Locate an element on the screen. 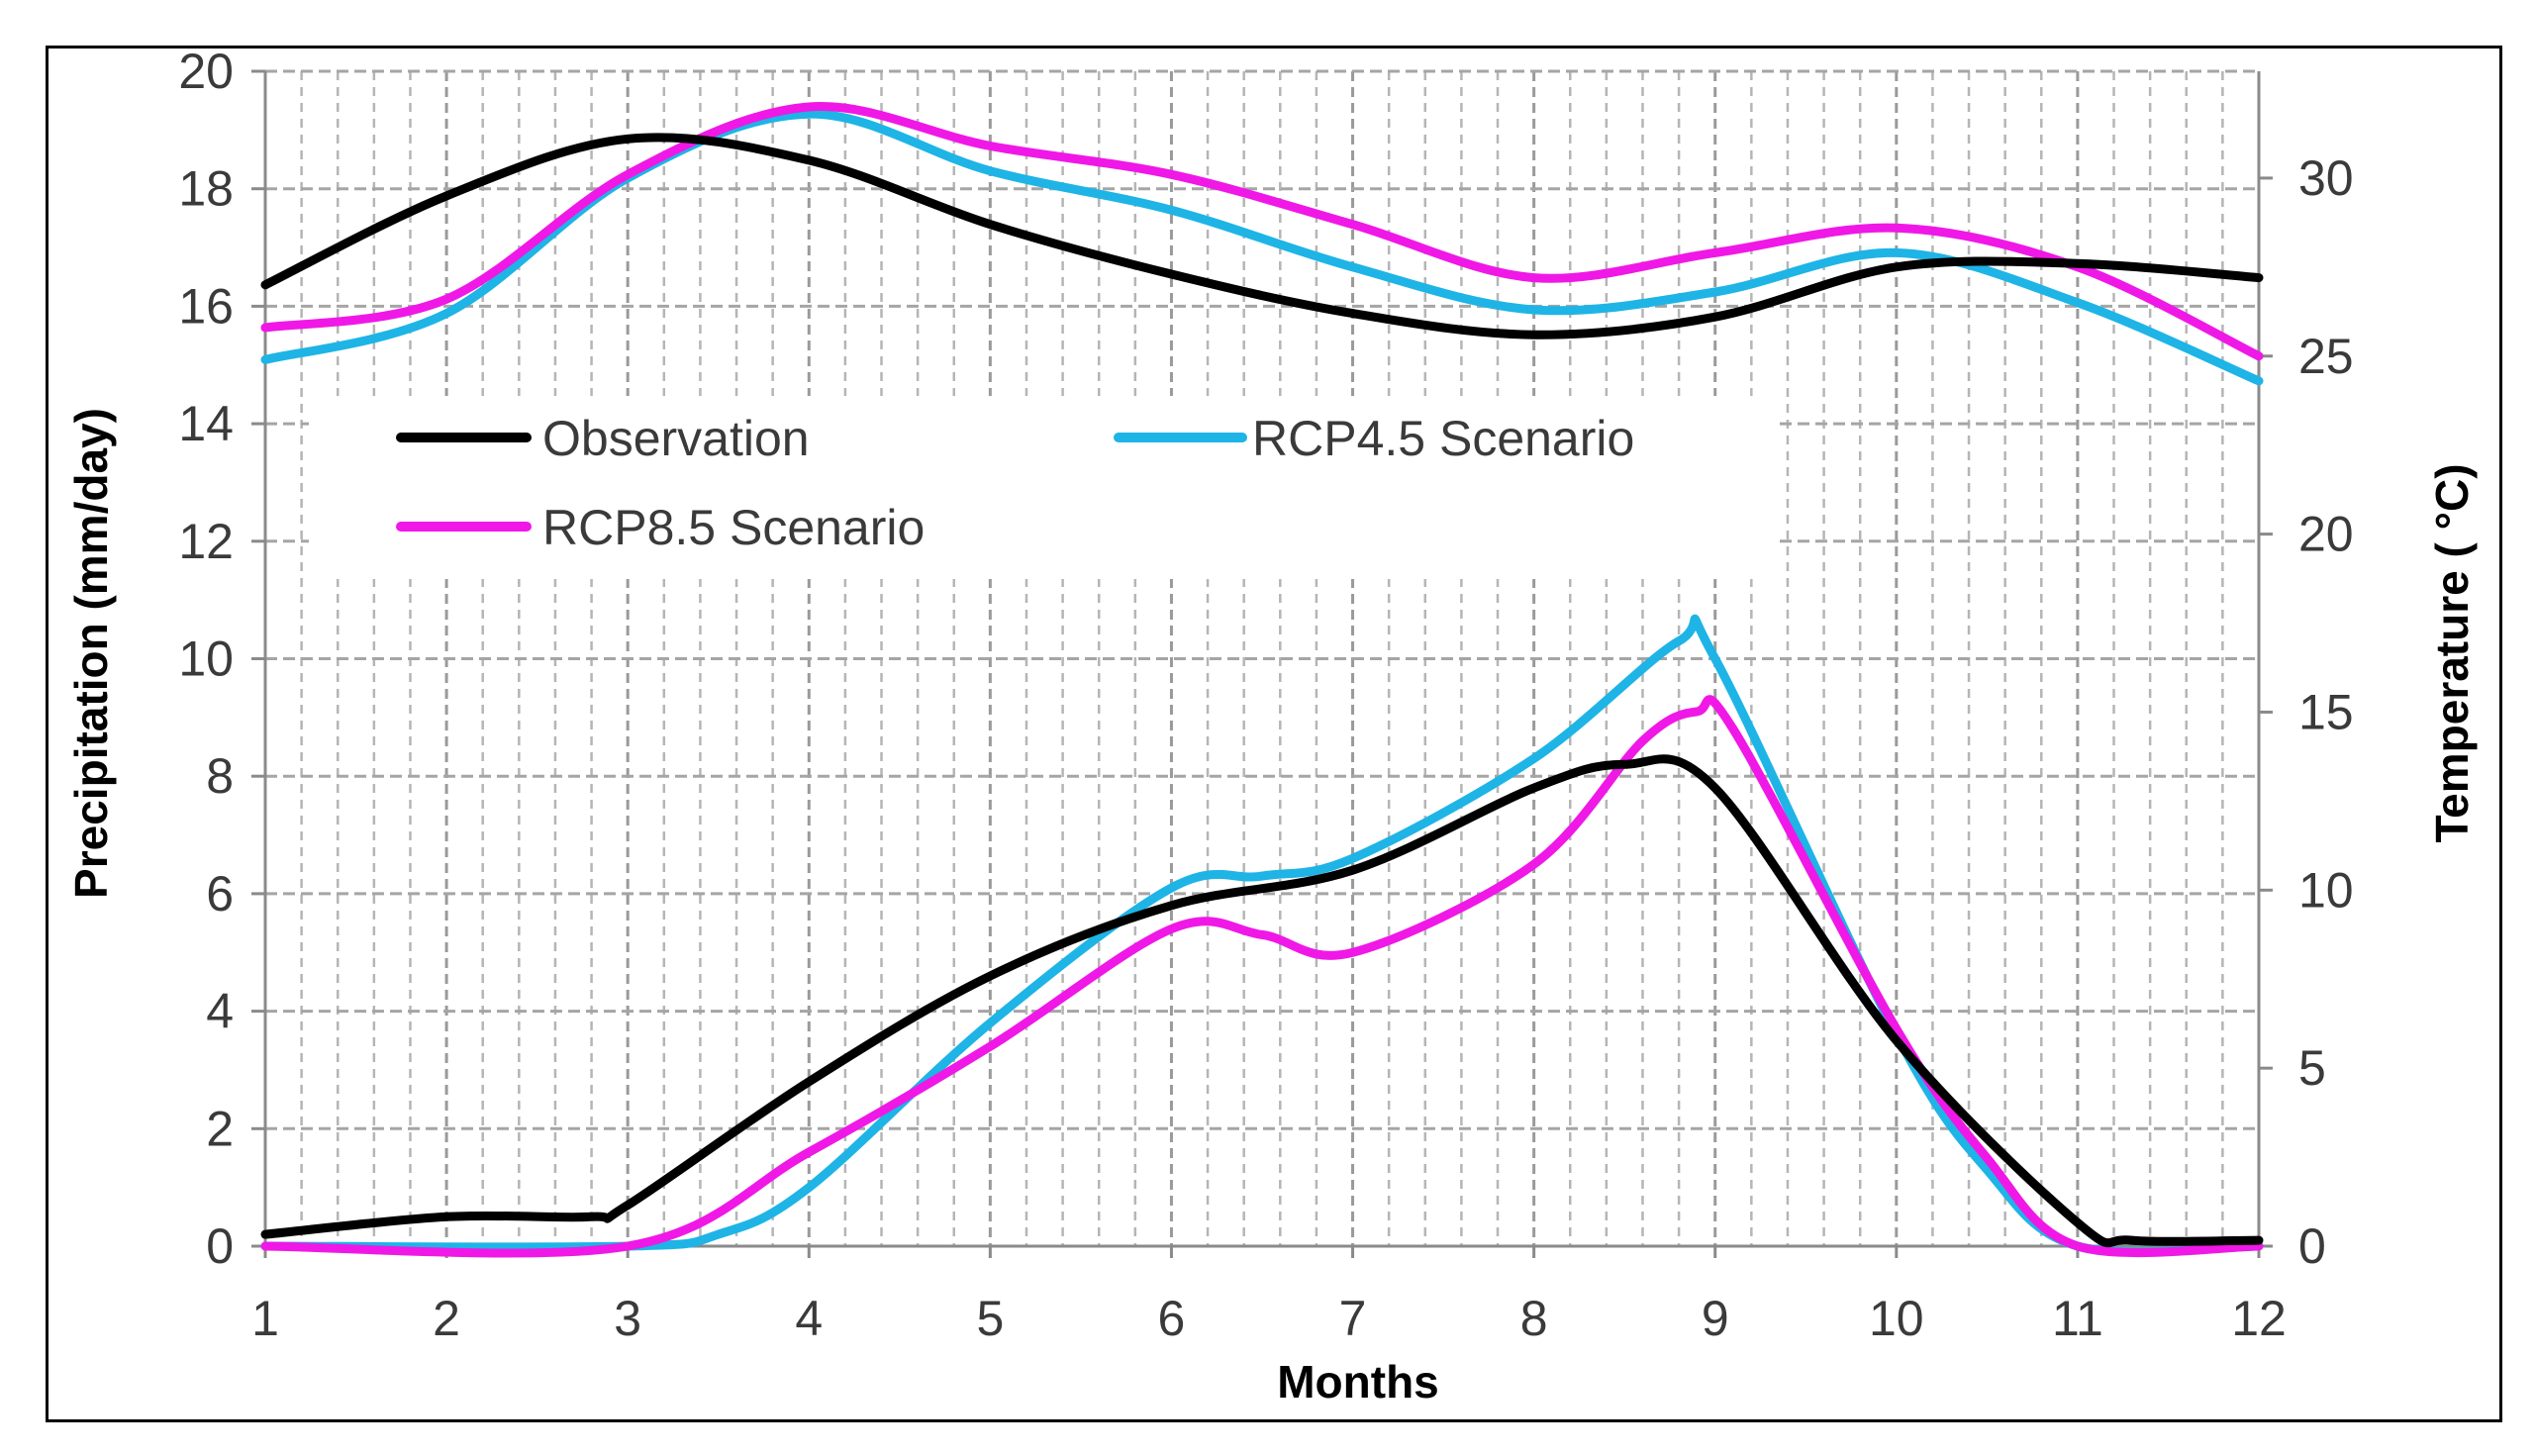 The height and width of the screenshot is (1456, 2536). temperature-line-rcp8-5-scenario is located at coordinates (1262, 231).